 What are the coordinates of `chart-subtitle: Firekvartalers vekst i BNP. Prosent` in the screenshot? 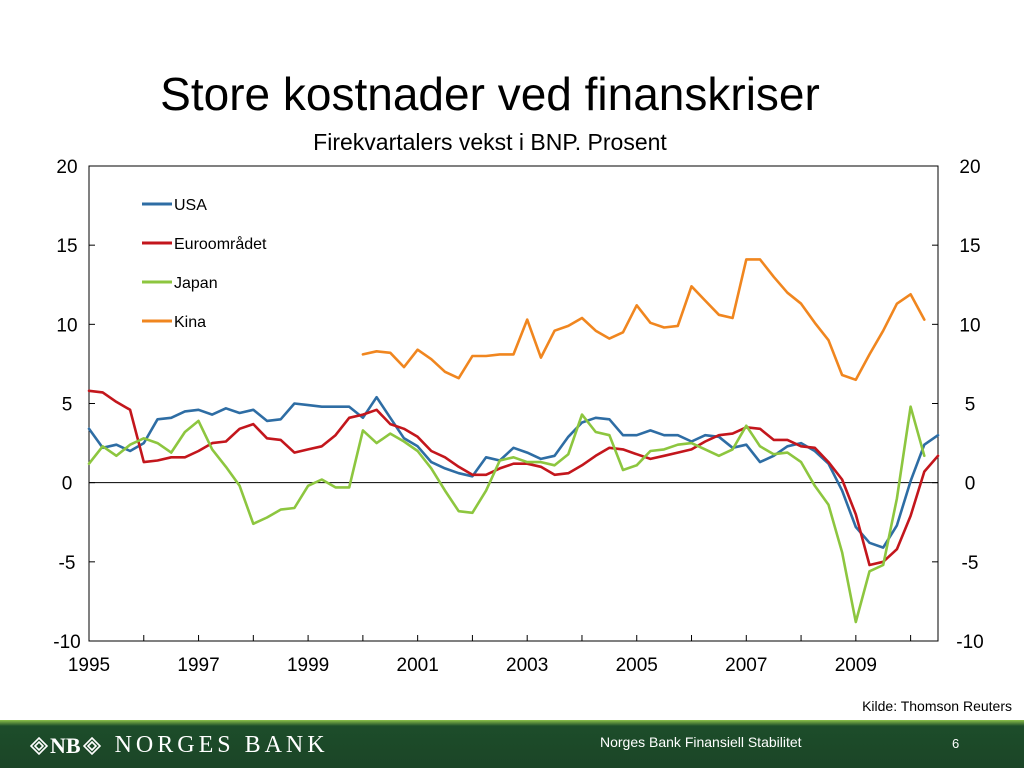 It's located at (490, 142).